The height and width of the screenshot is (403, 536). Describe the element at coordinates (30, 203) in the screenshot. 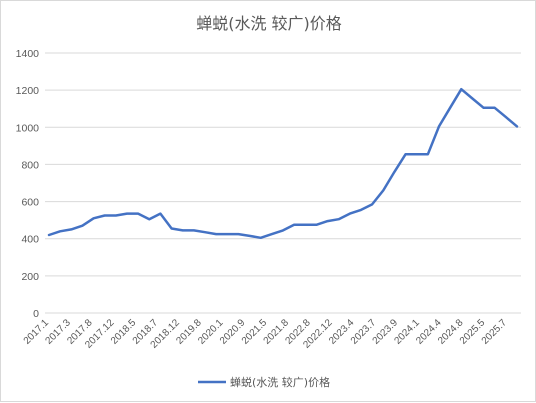

I see `y-tick-label: 600` at that location.